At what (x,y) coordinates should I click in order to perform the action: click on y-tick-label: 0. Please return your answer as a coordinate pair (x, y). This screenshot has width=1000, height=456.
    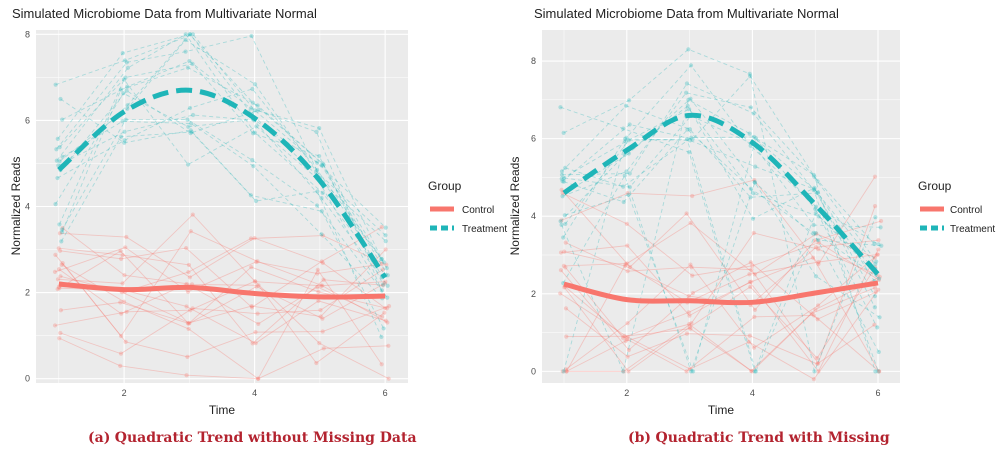
    Looking at the image, I should click on (27, 379).